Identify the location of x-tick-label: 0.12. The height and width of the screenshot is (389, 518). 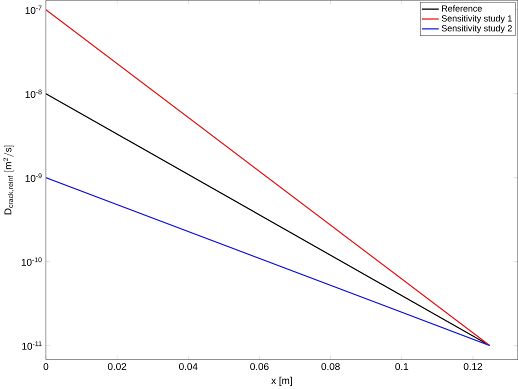
(473, 366).